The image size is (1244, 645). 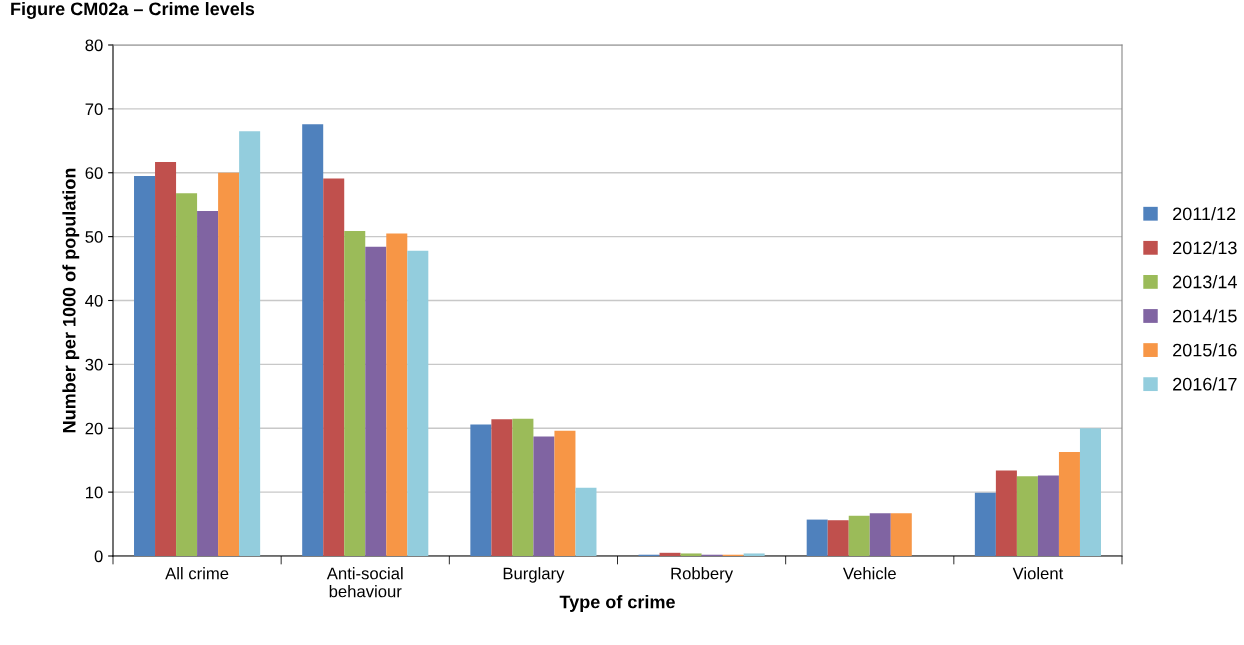 I want to click on legend-label: 2014/15, so click(x=1205, y=316).